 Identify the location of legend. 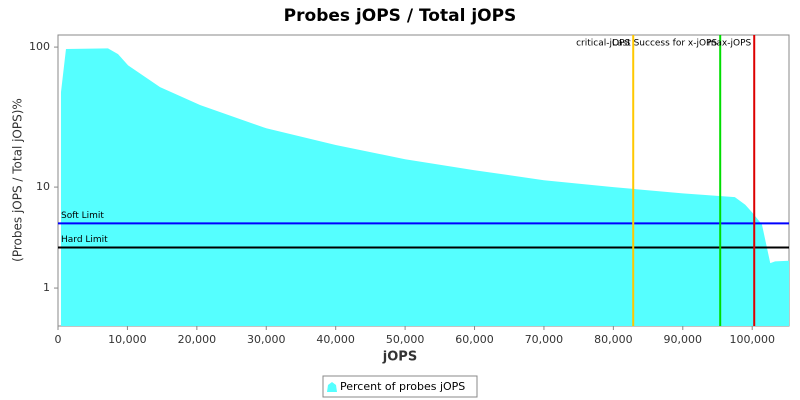
(400, 386).